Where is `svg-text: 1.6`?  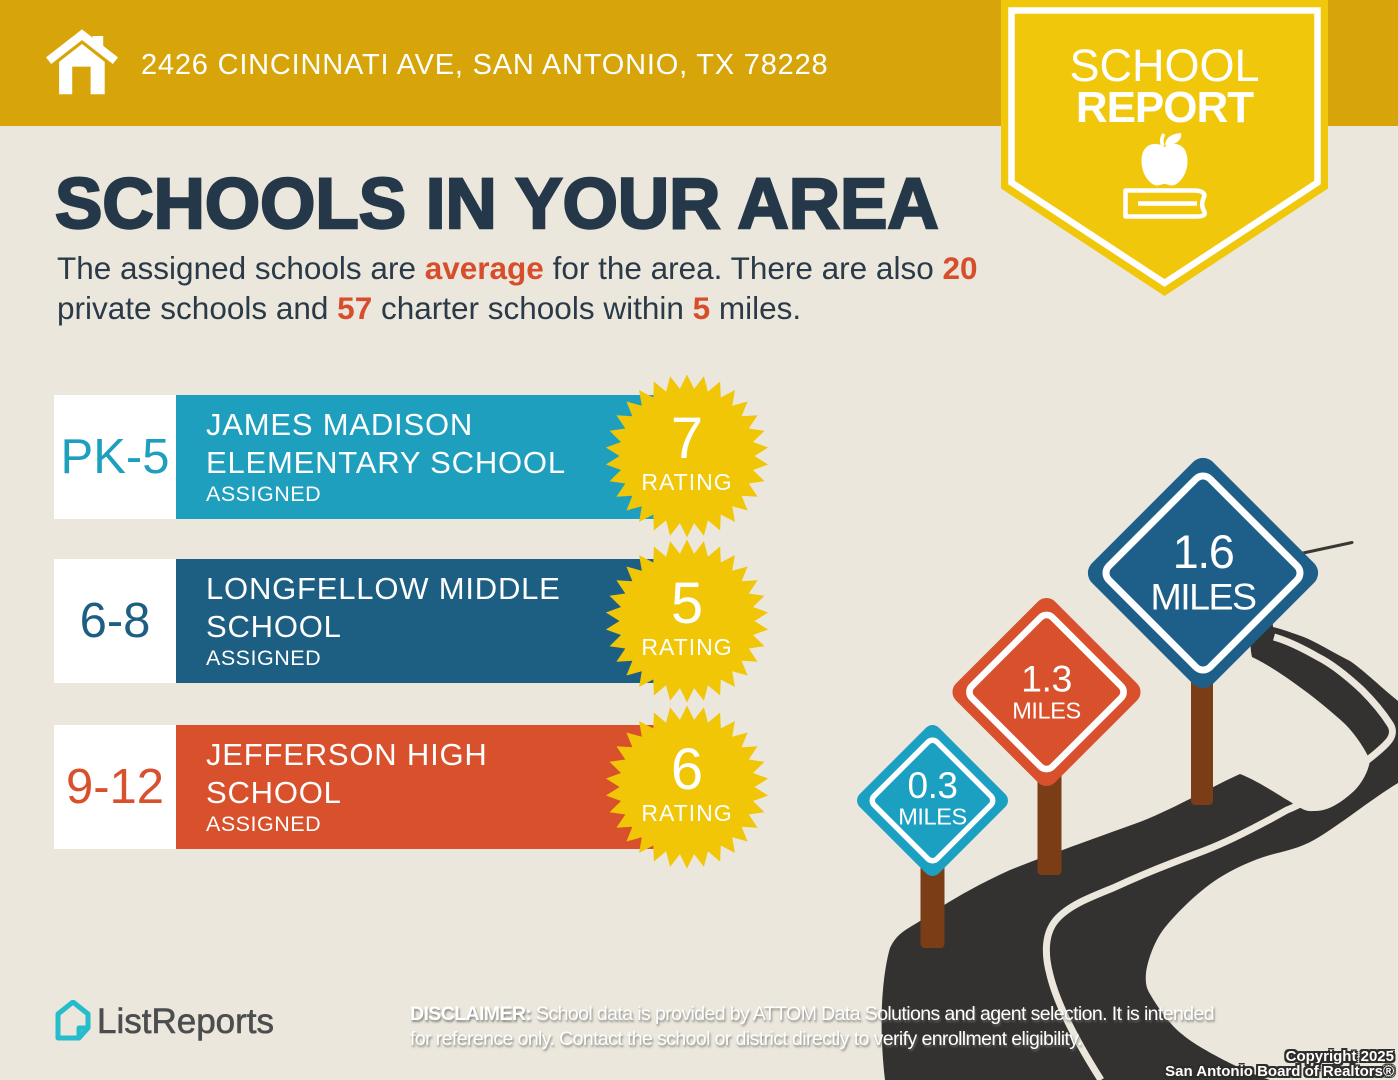
svg-text: 1.6 is located at coordinates (1203, 551).